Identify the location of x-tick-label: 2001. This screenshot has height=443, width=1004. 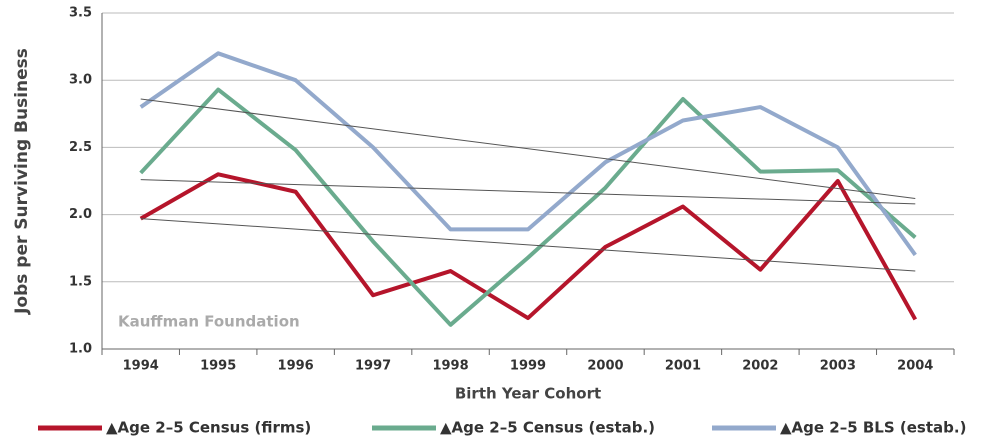
(683, 366).